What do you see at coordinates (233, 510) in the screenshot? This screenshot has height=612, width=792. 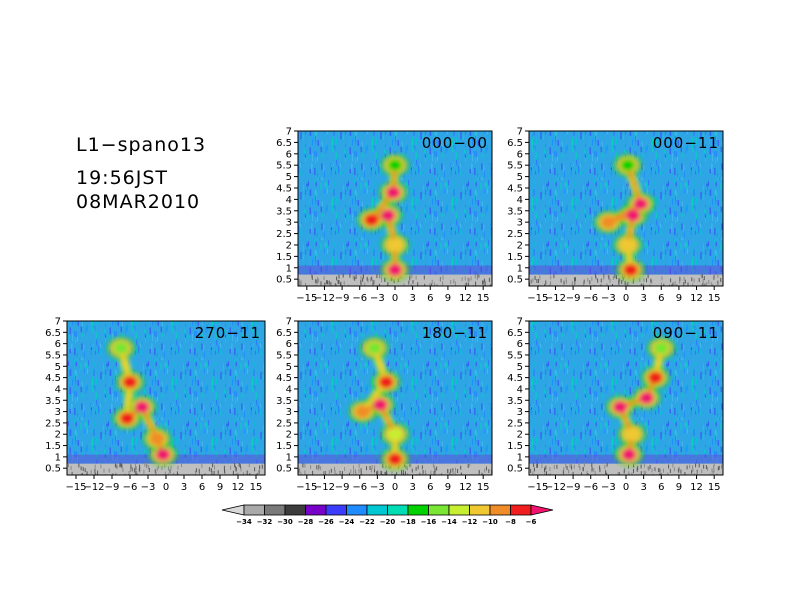 I see `colorbar-extend-low` at bounding box center [233, 510].